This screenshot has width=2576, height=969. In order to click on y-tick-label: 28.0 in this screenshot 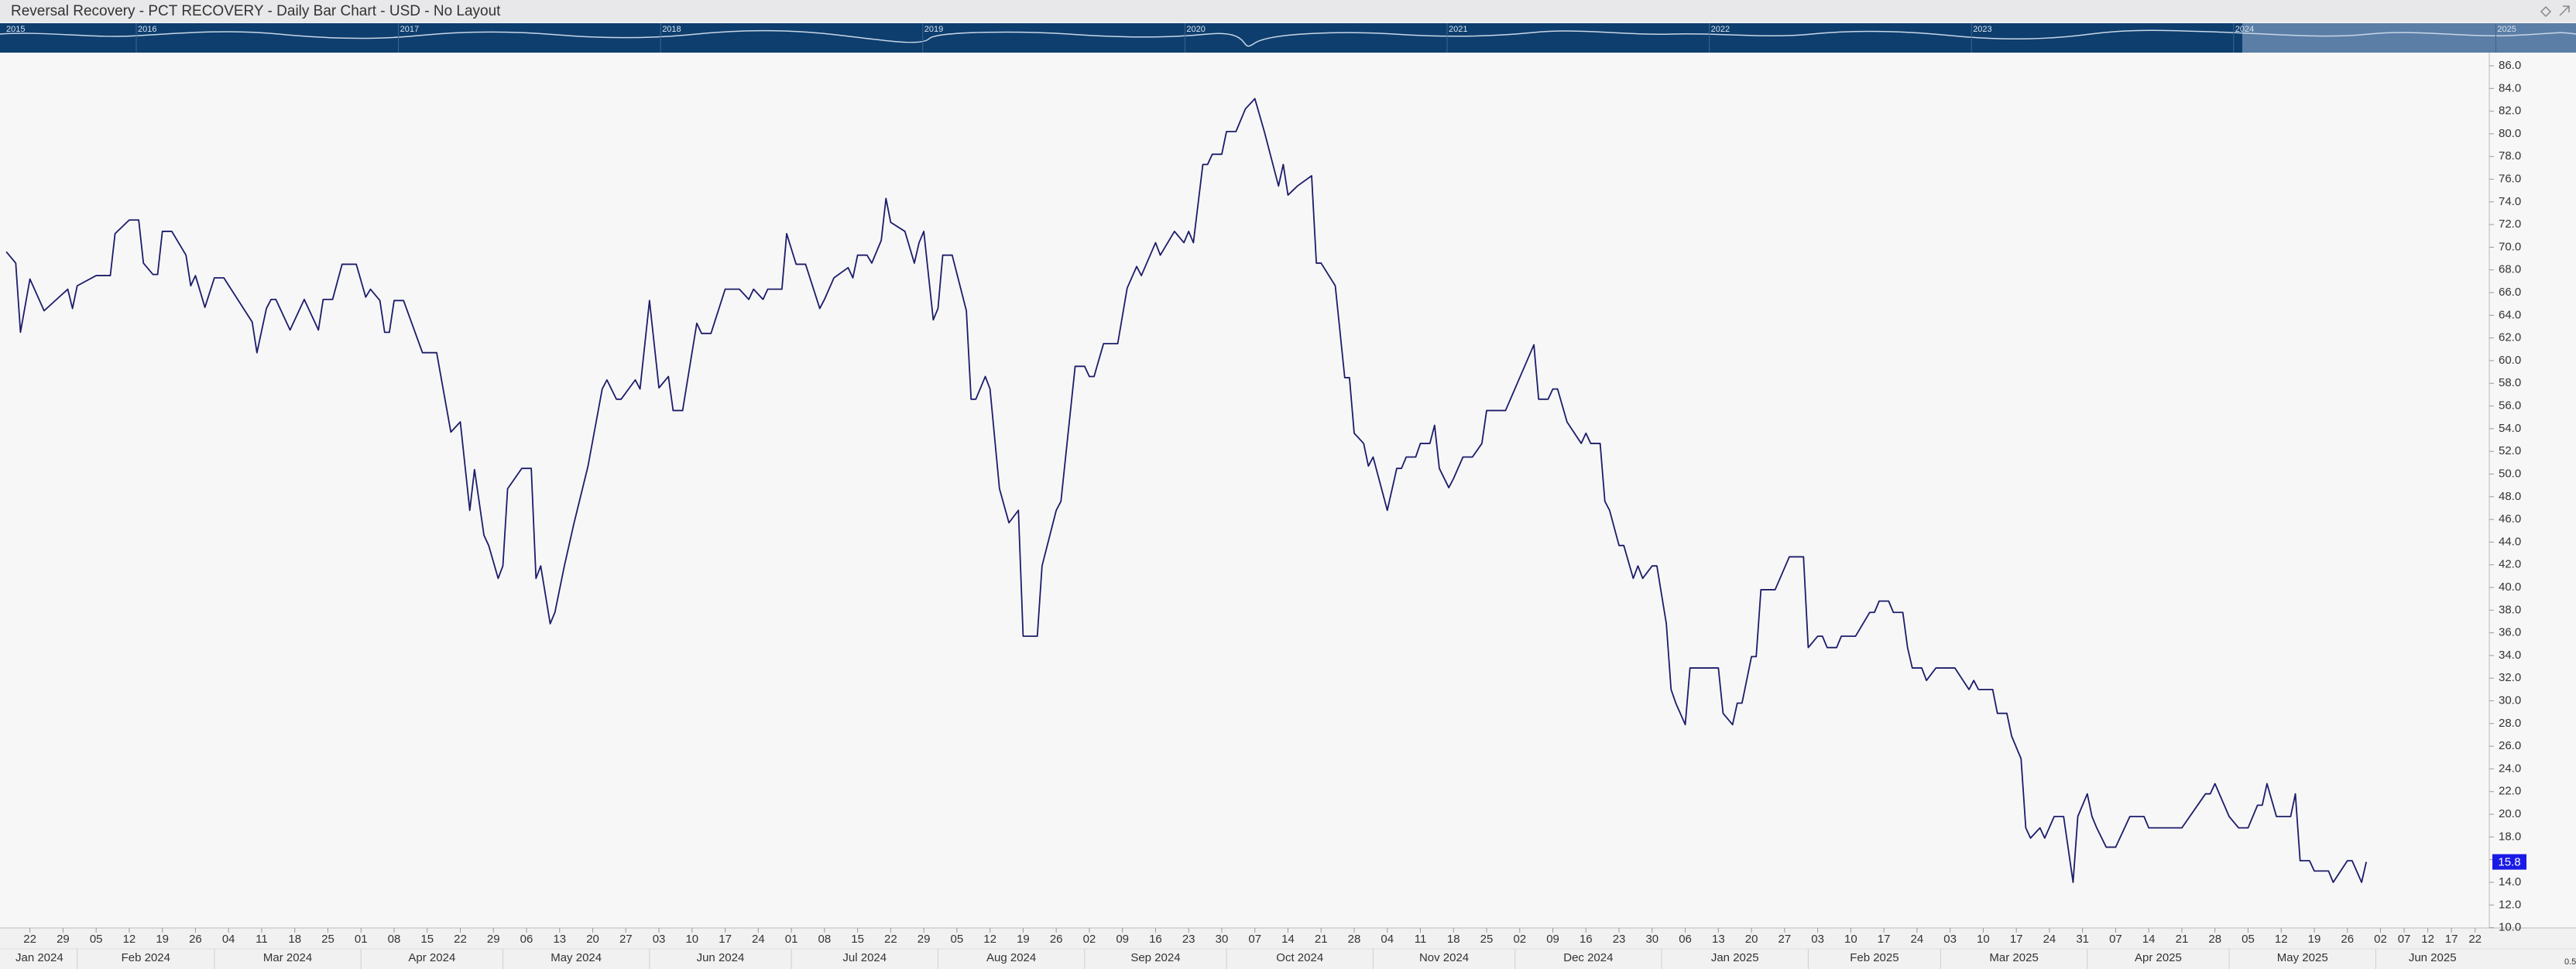, I will do `click(2510, 723)`.